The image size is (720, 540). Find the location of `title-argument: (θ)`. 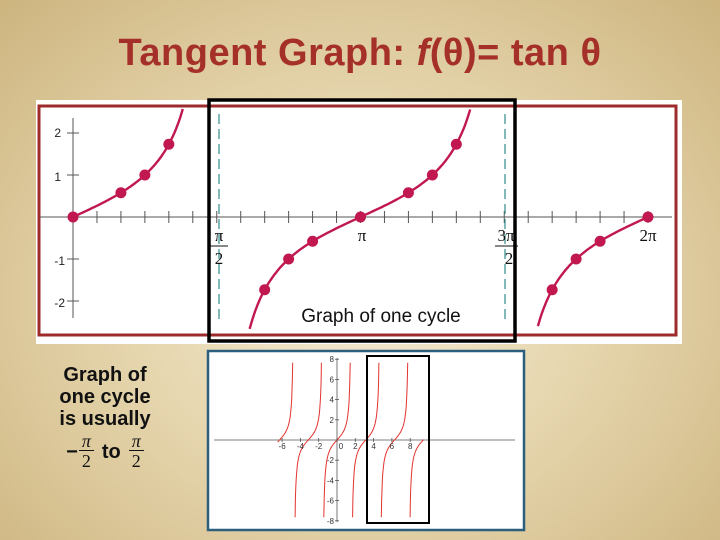

title-argument: (θ) is located at coordinates (453, 53).